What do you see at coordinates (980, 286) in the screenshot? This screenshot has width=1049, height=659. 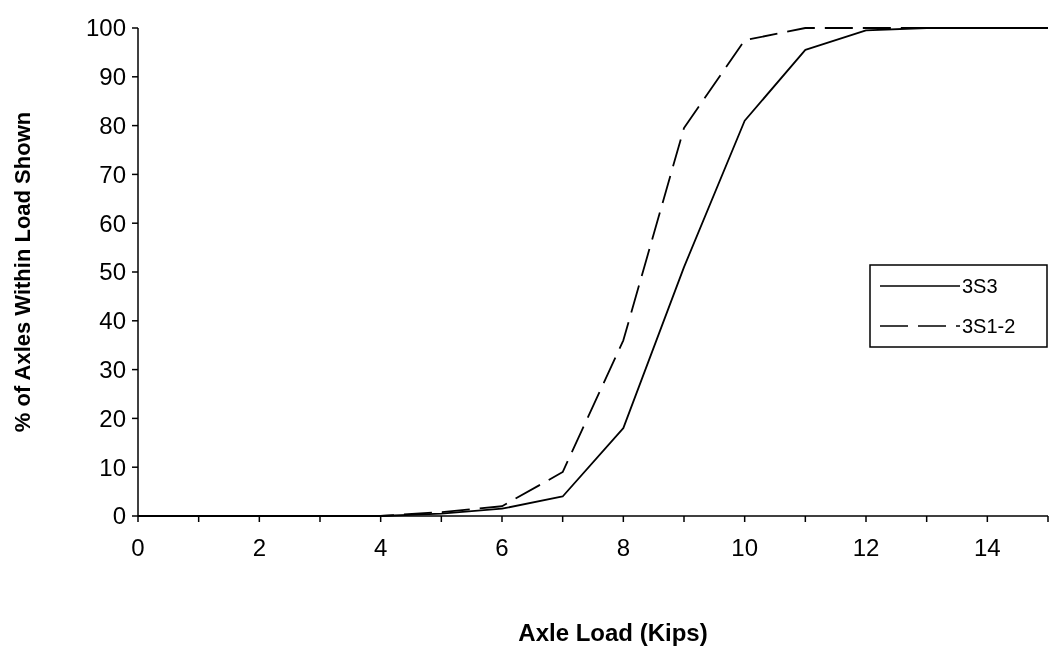 I see `legend-label: 3S3` at bounding box center [980, 286].